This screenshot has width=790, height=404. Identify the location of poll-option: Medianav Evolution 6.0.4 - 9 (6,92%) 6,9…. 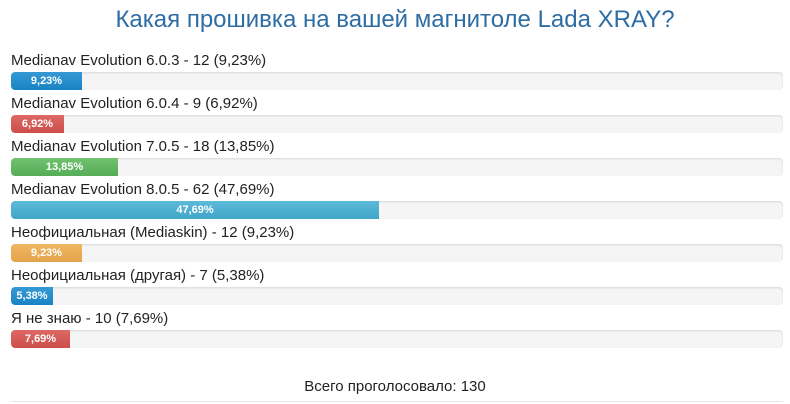
(397, 116).